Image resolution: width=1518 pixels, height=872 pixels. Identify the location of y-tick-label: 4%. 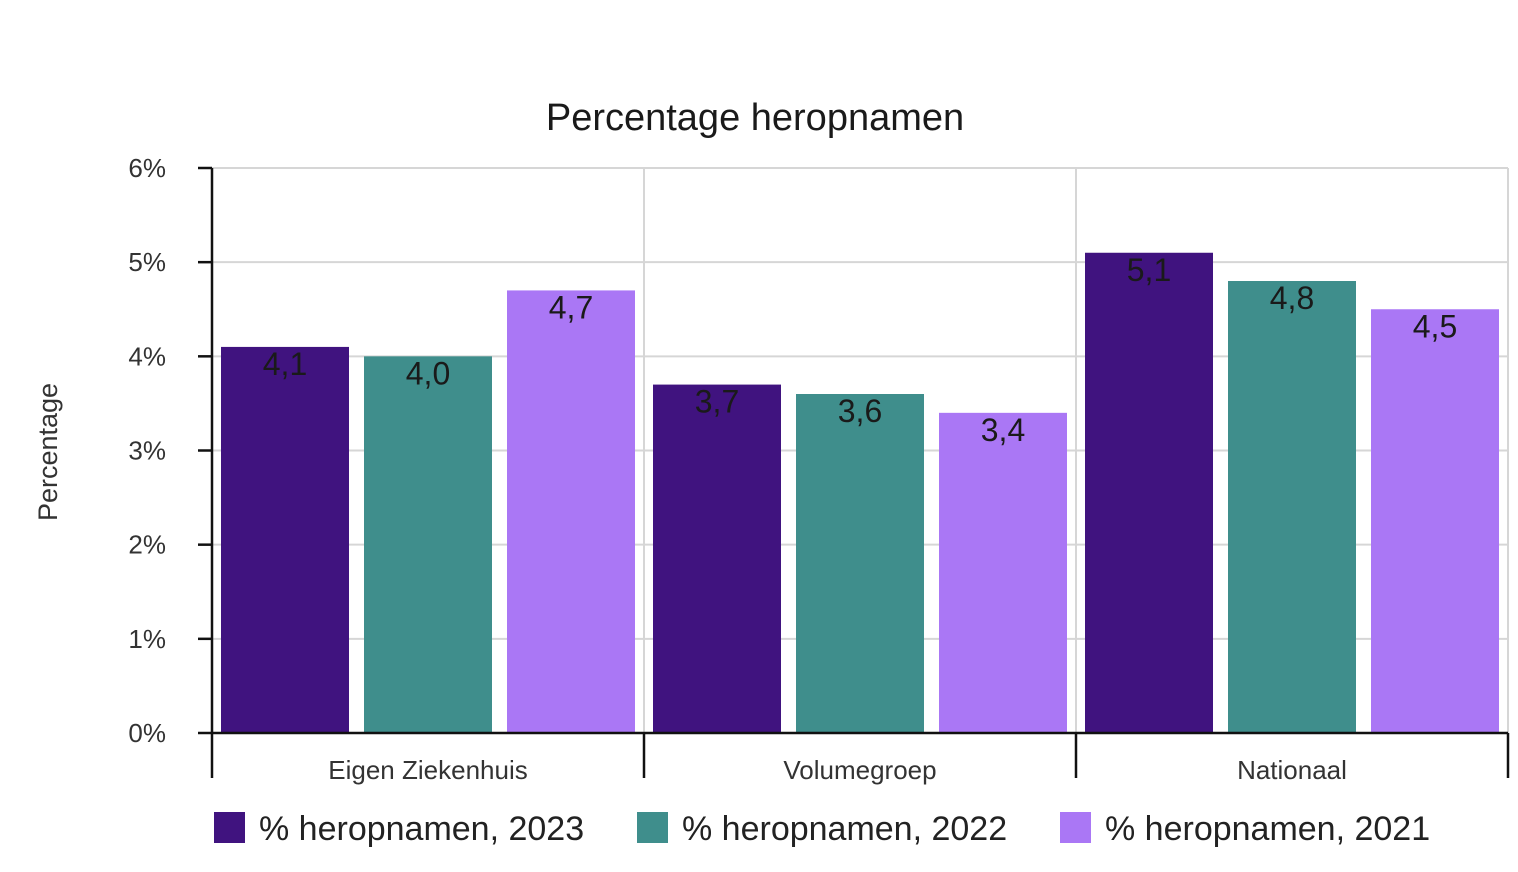
(147, 356).